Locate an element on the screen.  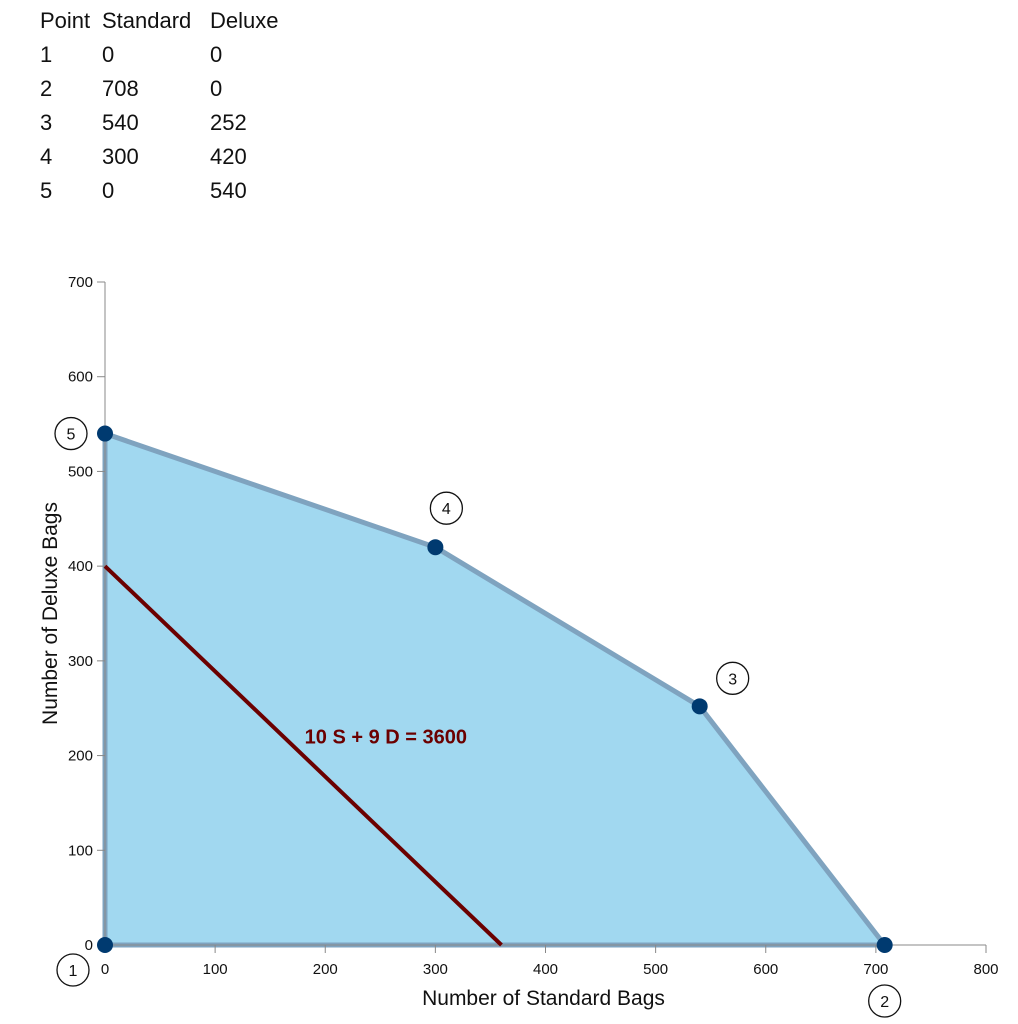
y-tick-label: 600 is located at coordinates (80, 377).